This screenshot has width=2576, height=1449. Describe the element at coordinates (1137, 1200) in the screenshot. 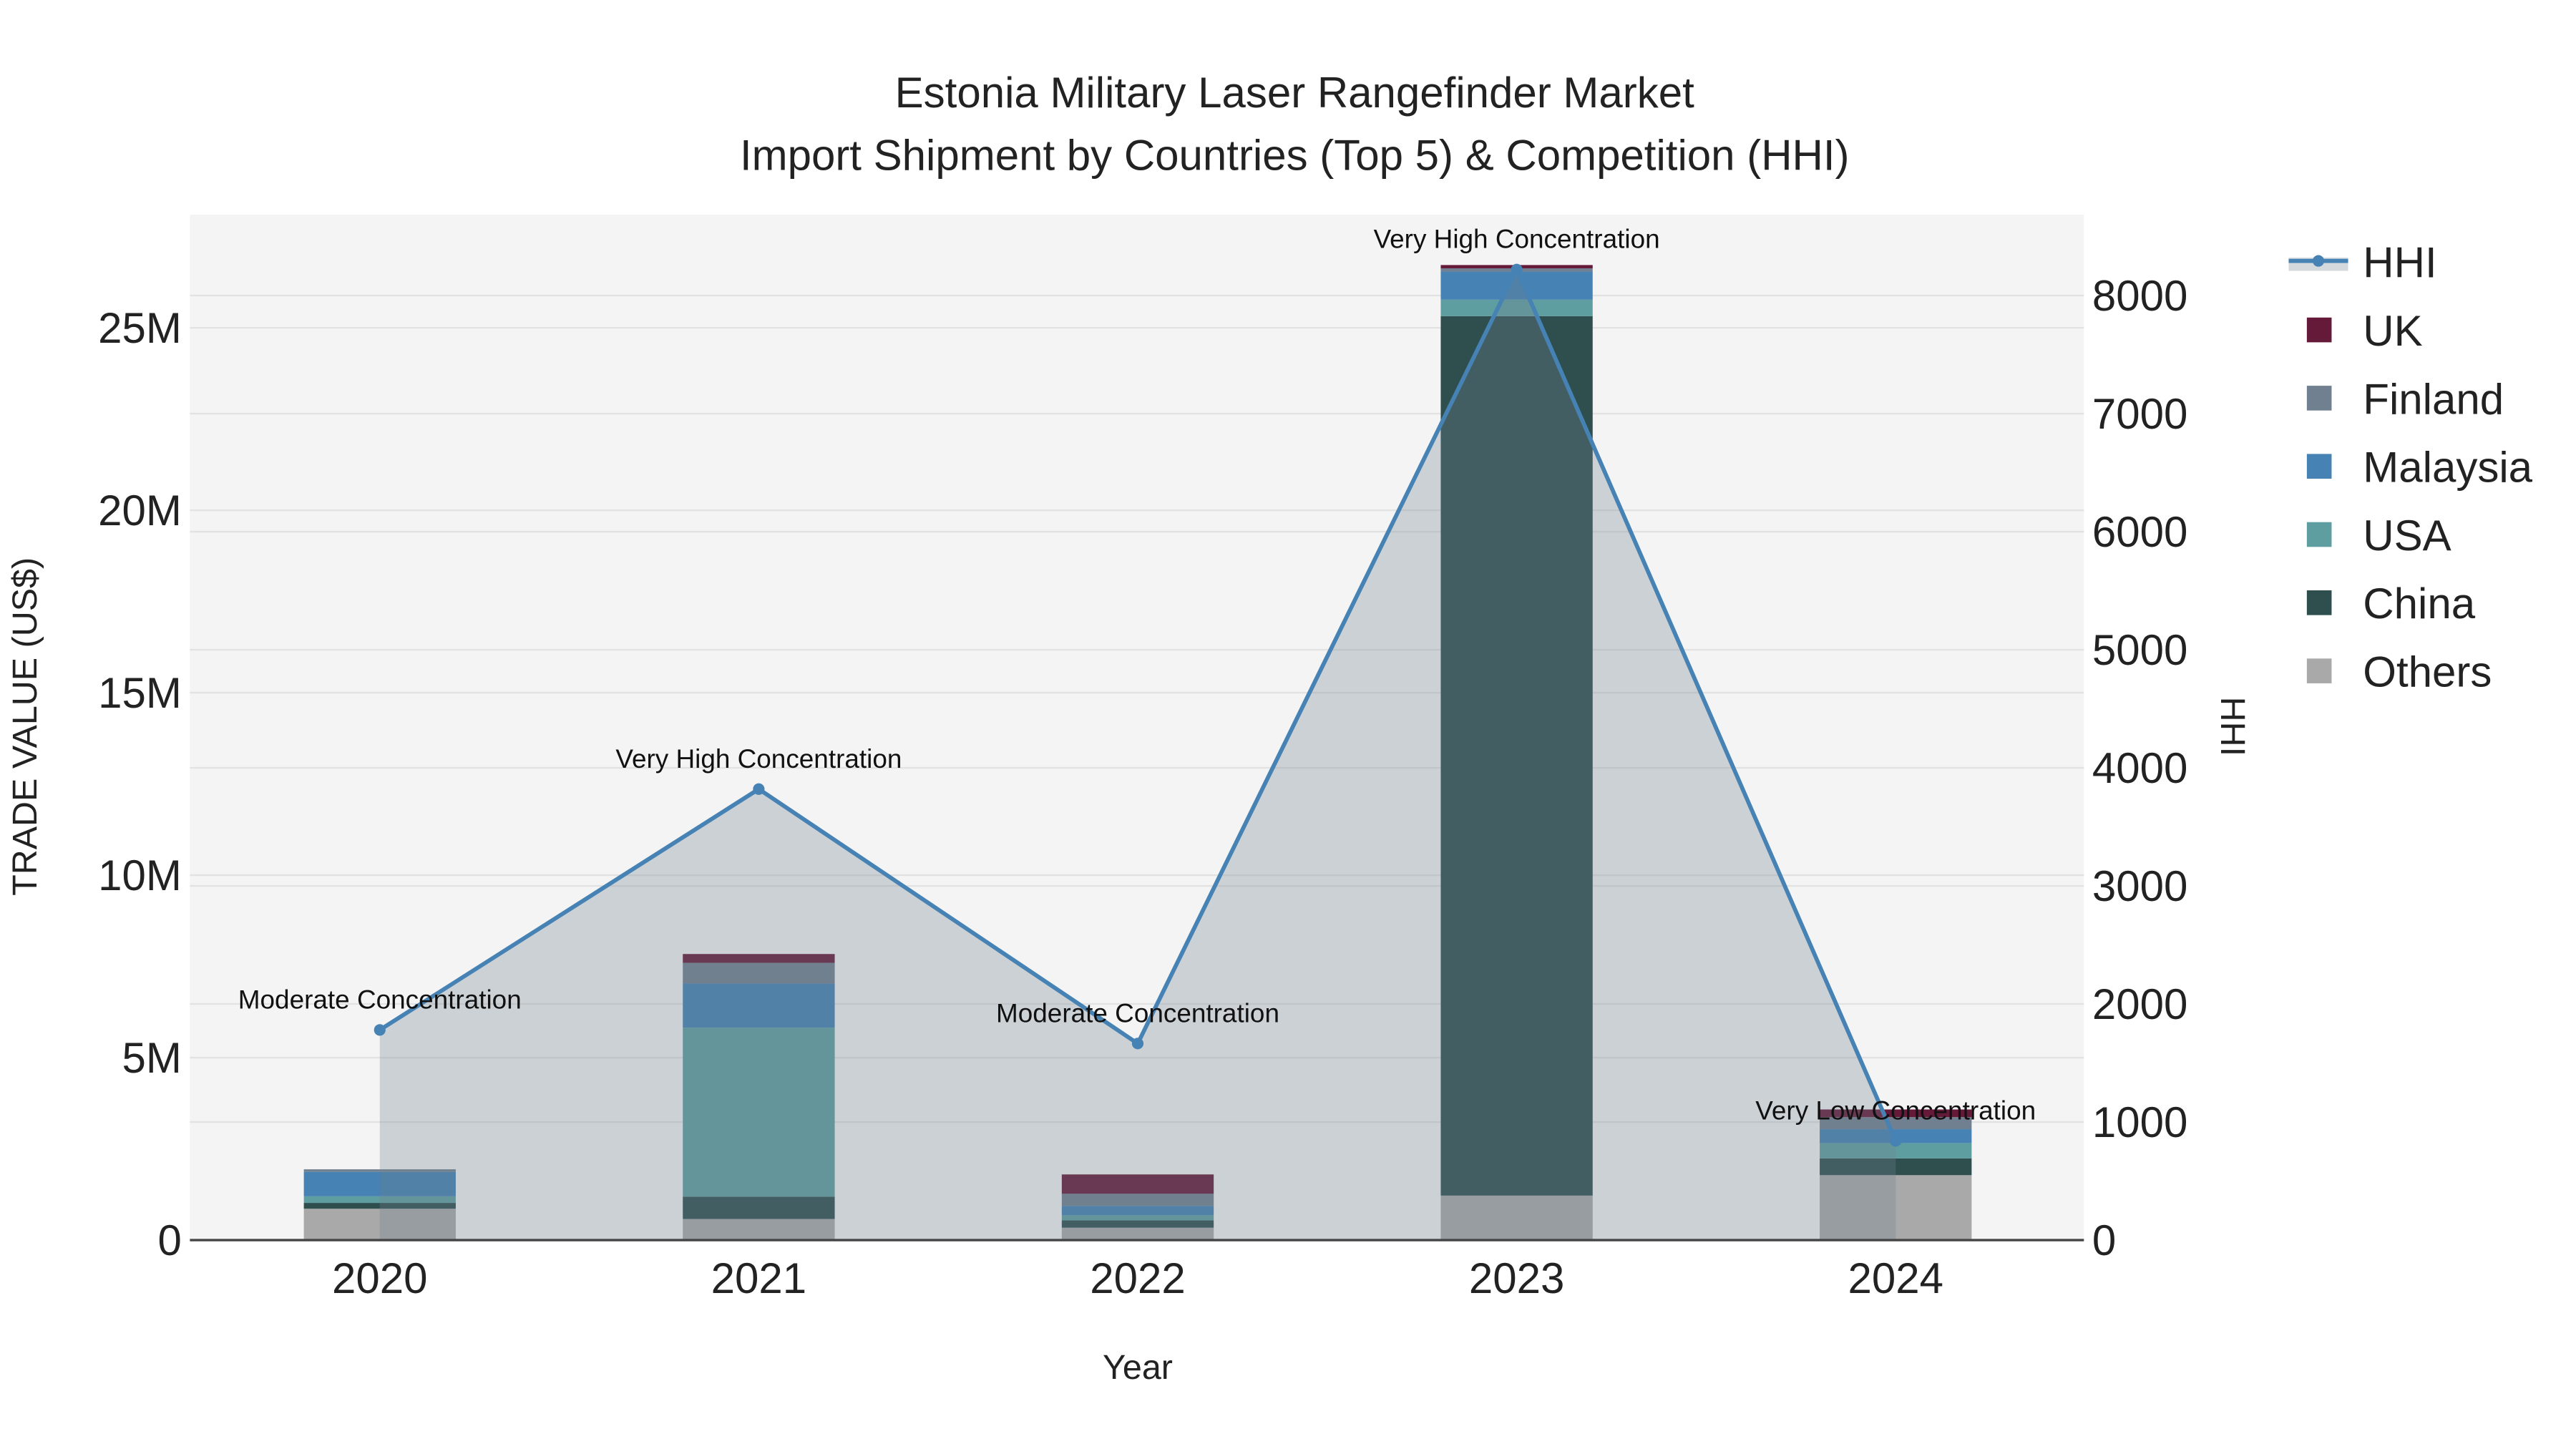

I see `bar-finland-2022` at that location.